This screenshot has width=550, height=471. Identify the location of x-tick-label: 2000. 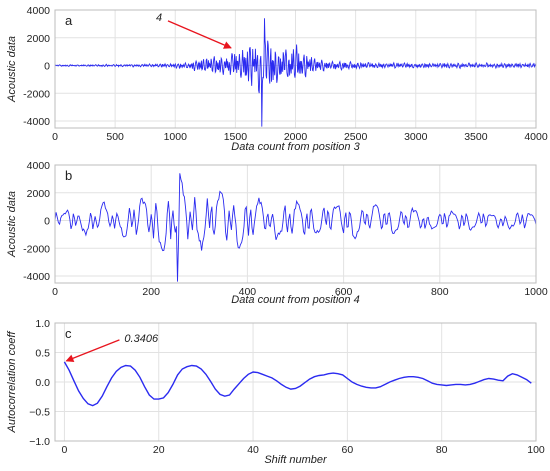
(296, 137).